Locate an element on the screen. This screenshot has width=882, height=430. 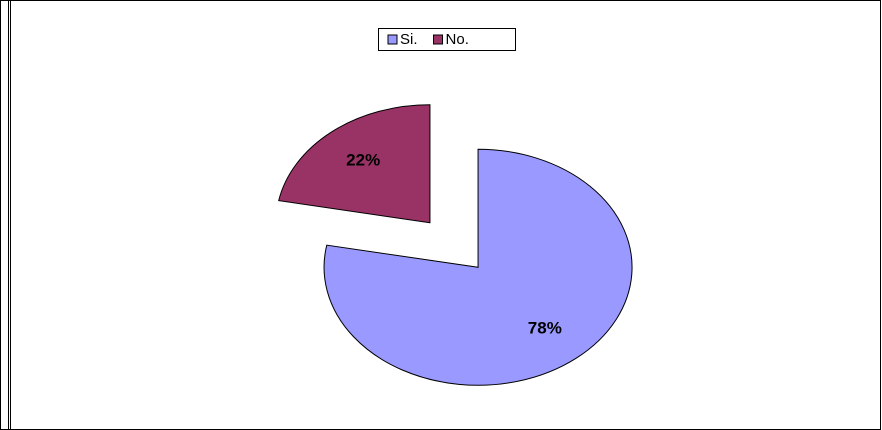
legend: Si. No. is located at coordinates (447, 39).